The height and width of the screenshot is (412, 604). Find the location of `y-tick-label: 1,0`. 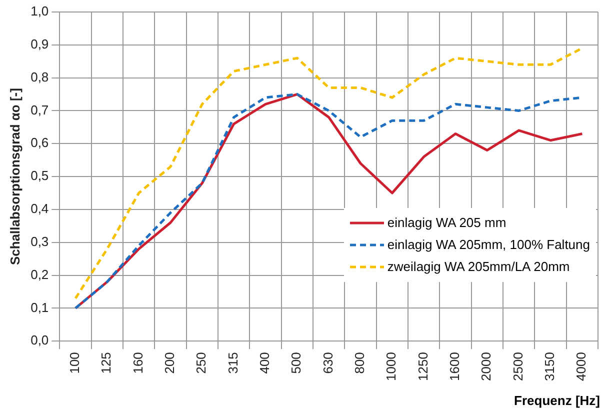

y-tick-label: 1,0 is located at coordinates (39, 11).